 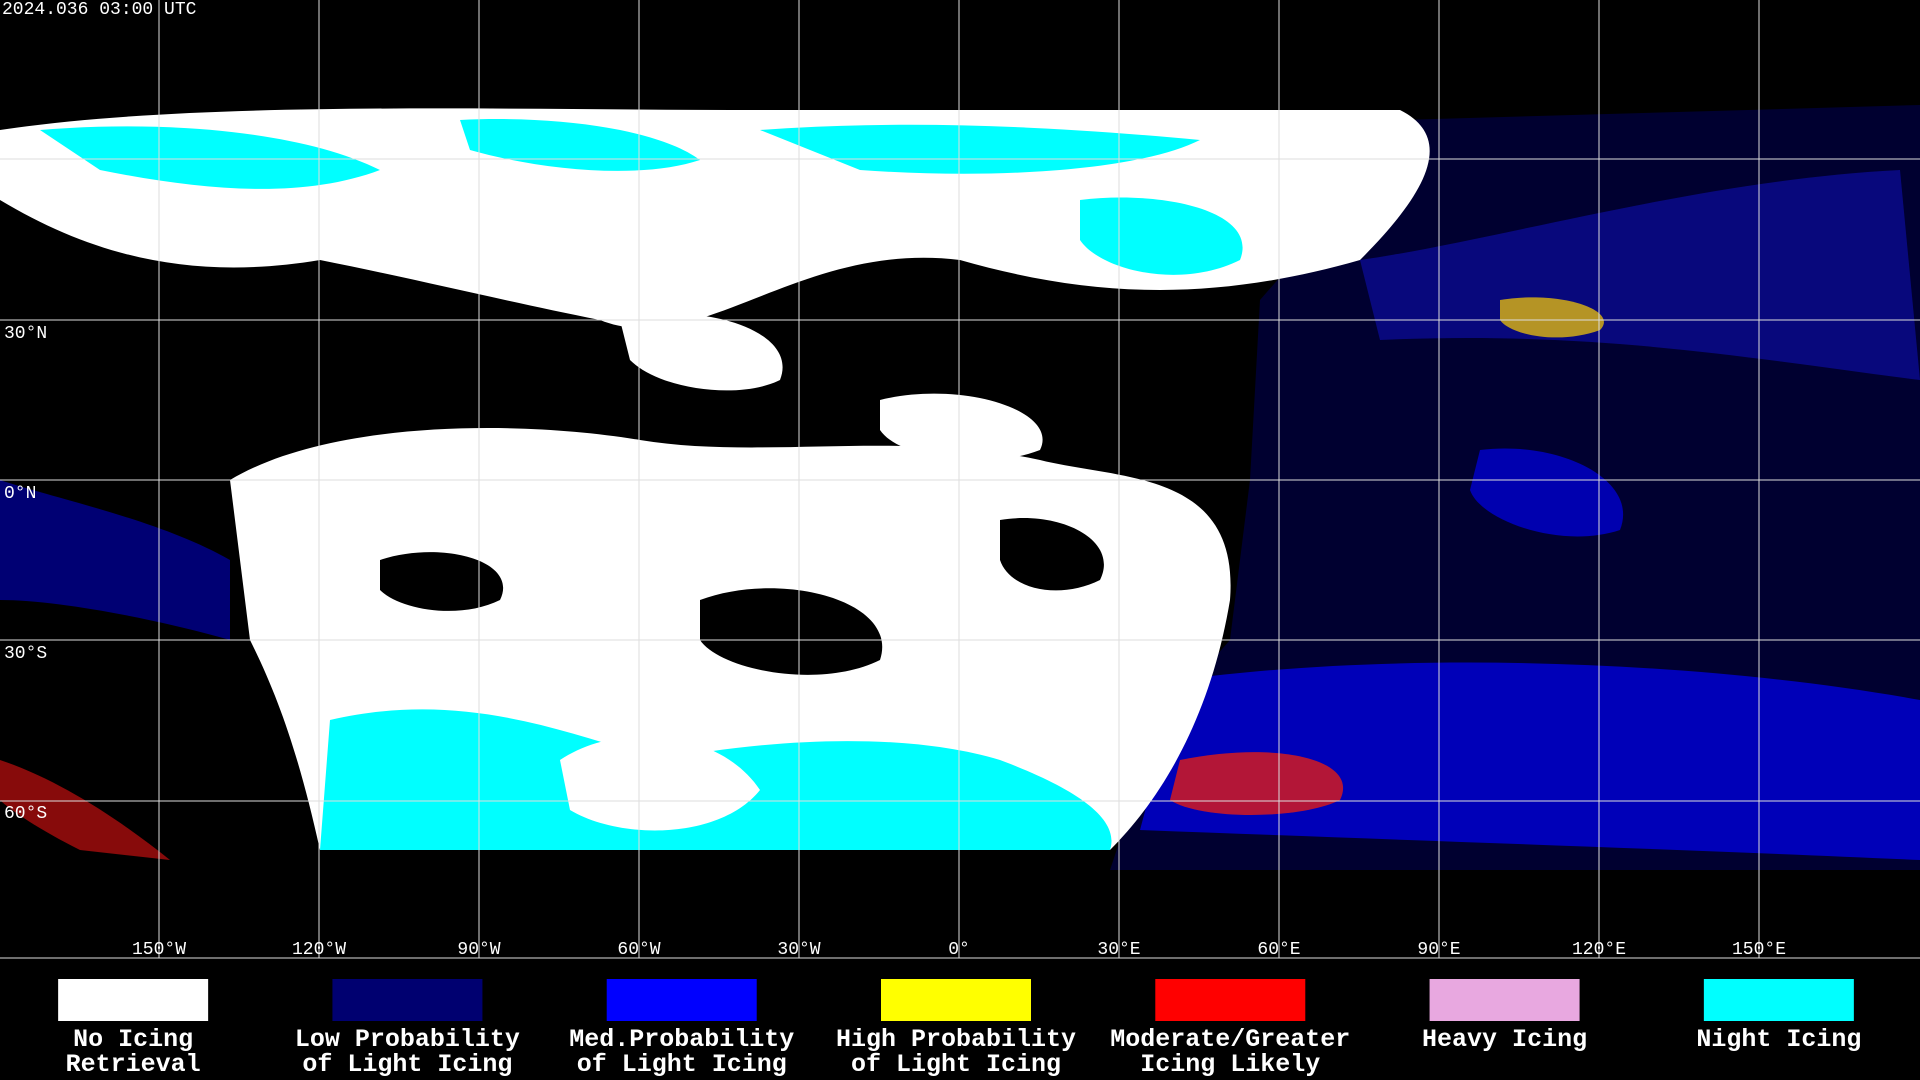 I want to click on legend-label: Med.Probability, so click(x=681, y=1039).